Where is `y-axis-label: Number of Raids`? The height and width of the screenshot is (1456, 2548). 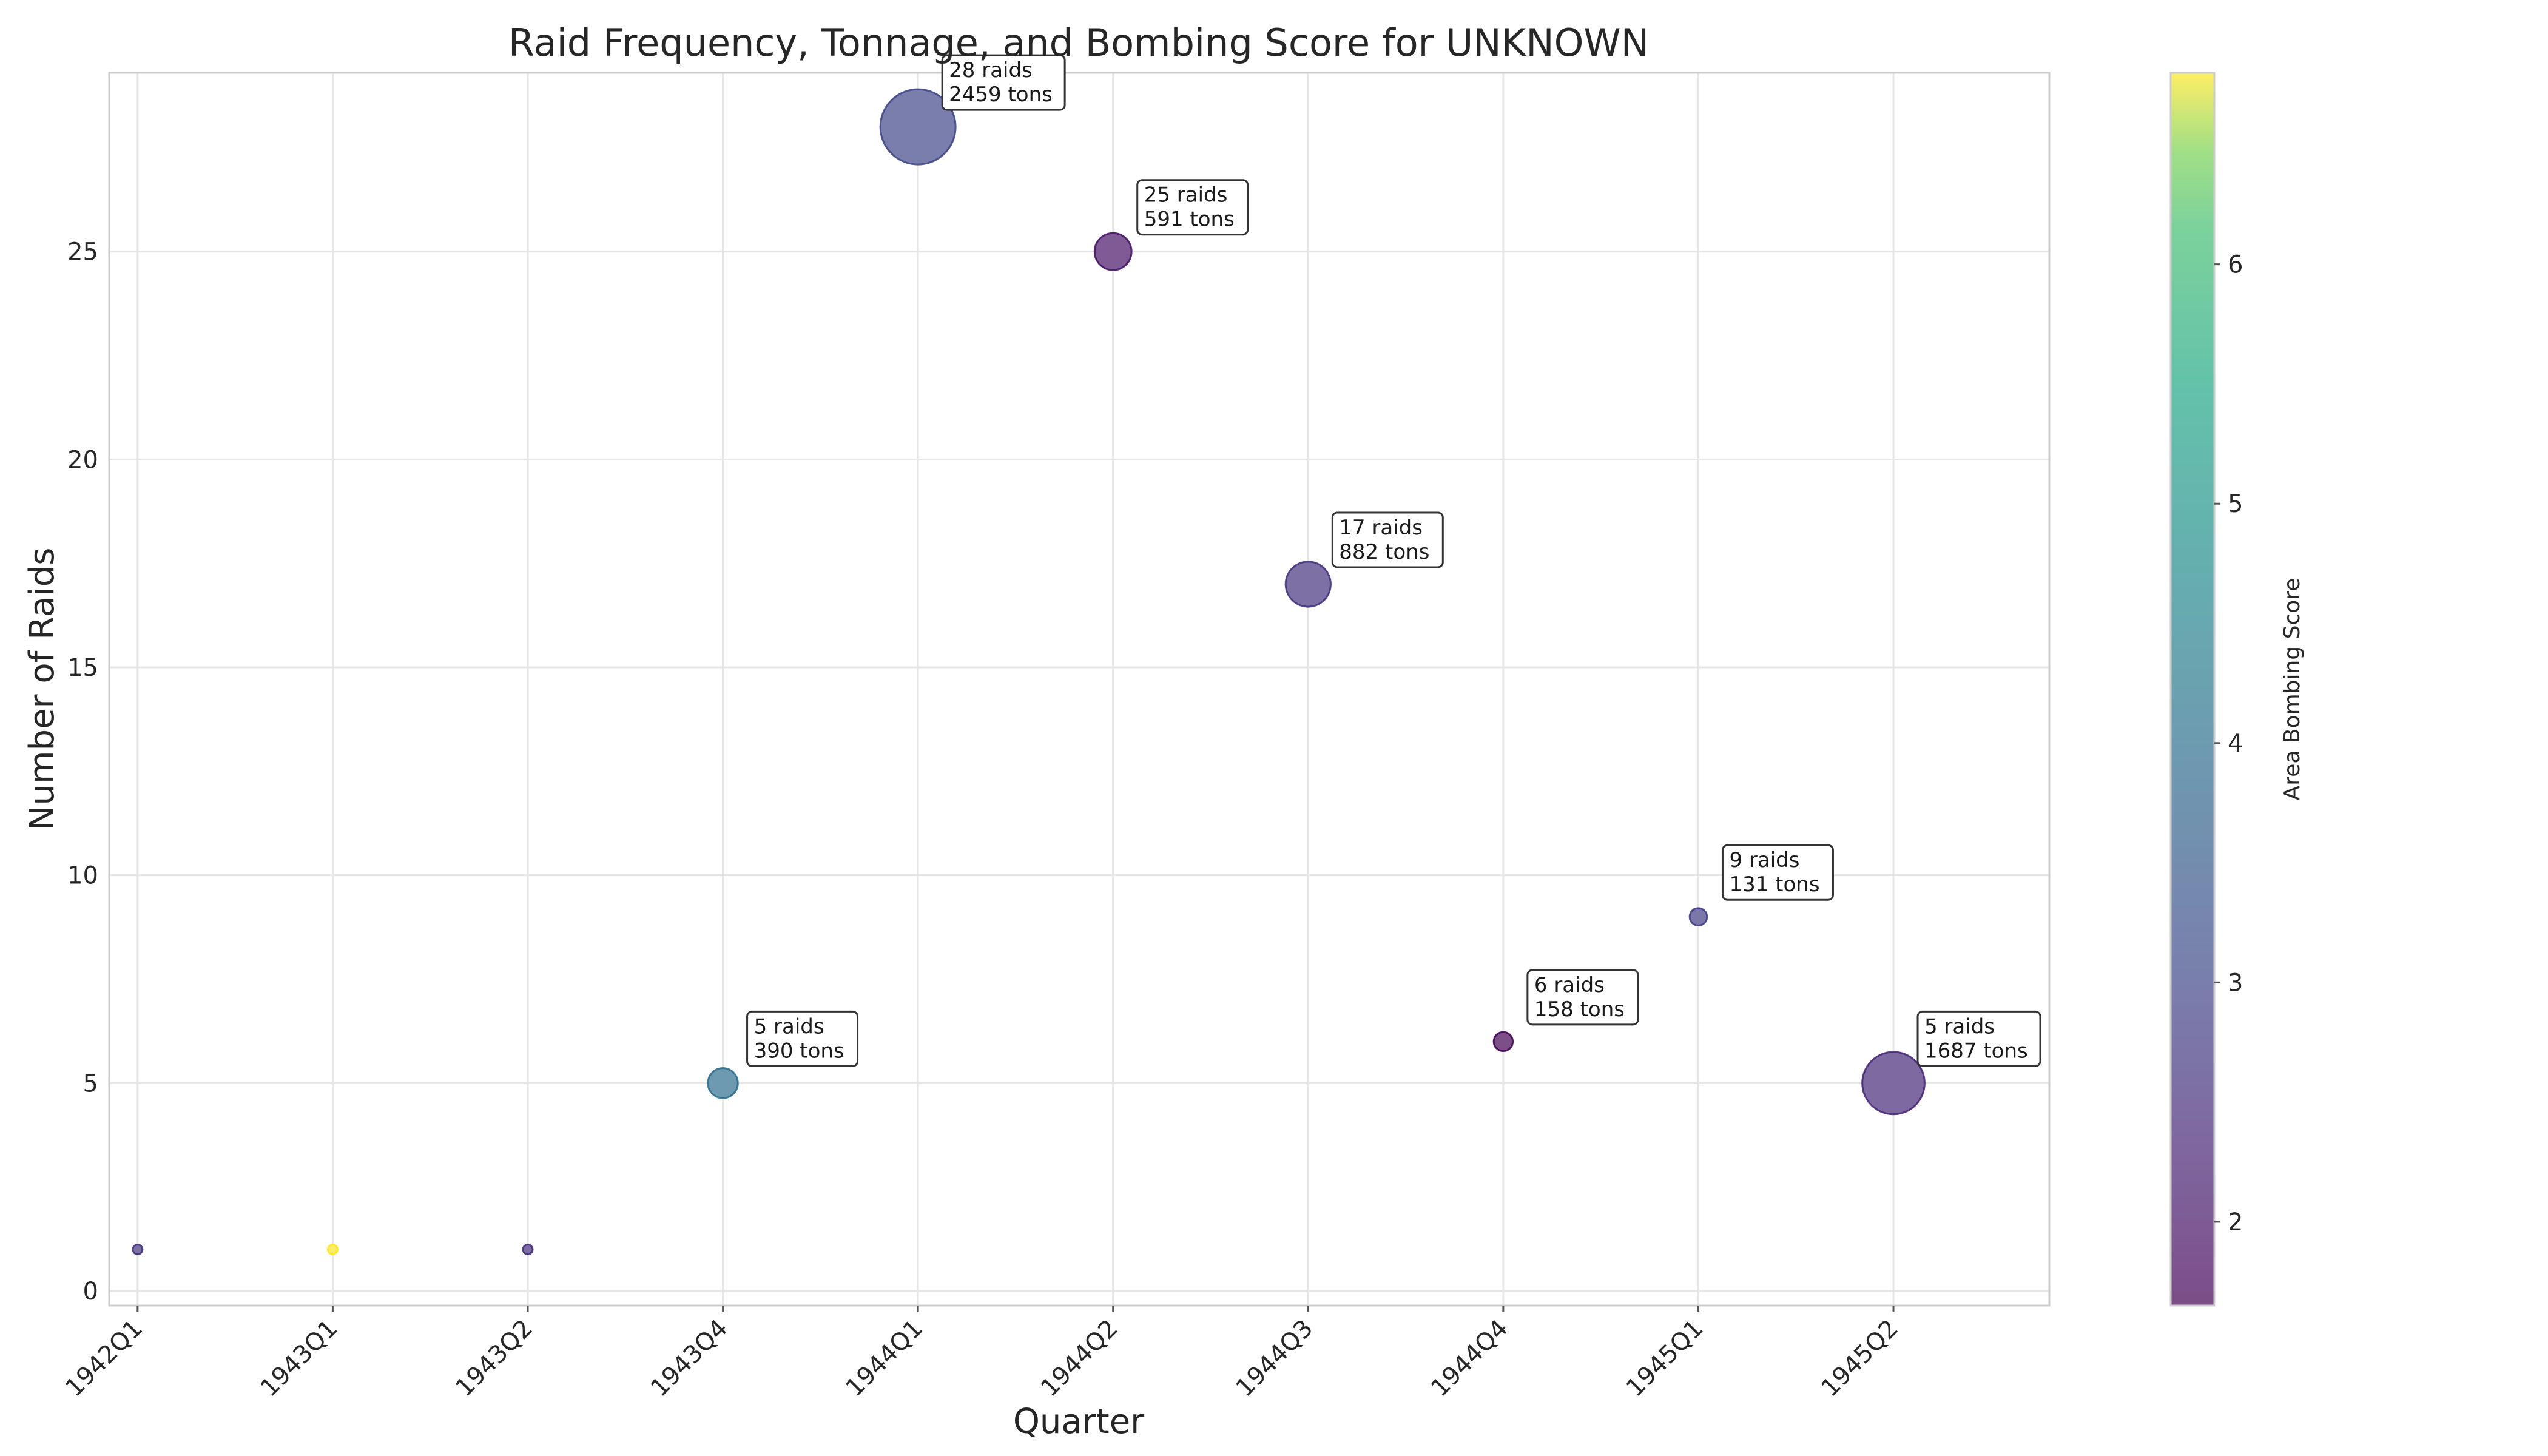
y-axis-label: Number of Raids is located at coordinates (42, 689).